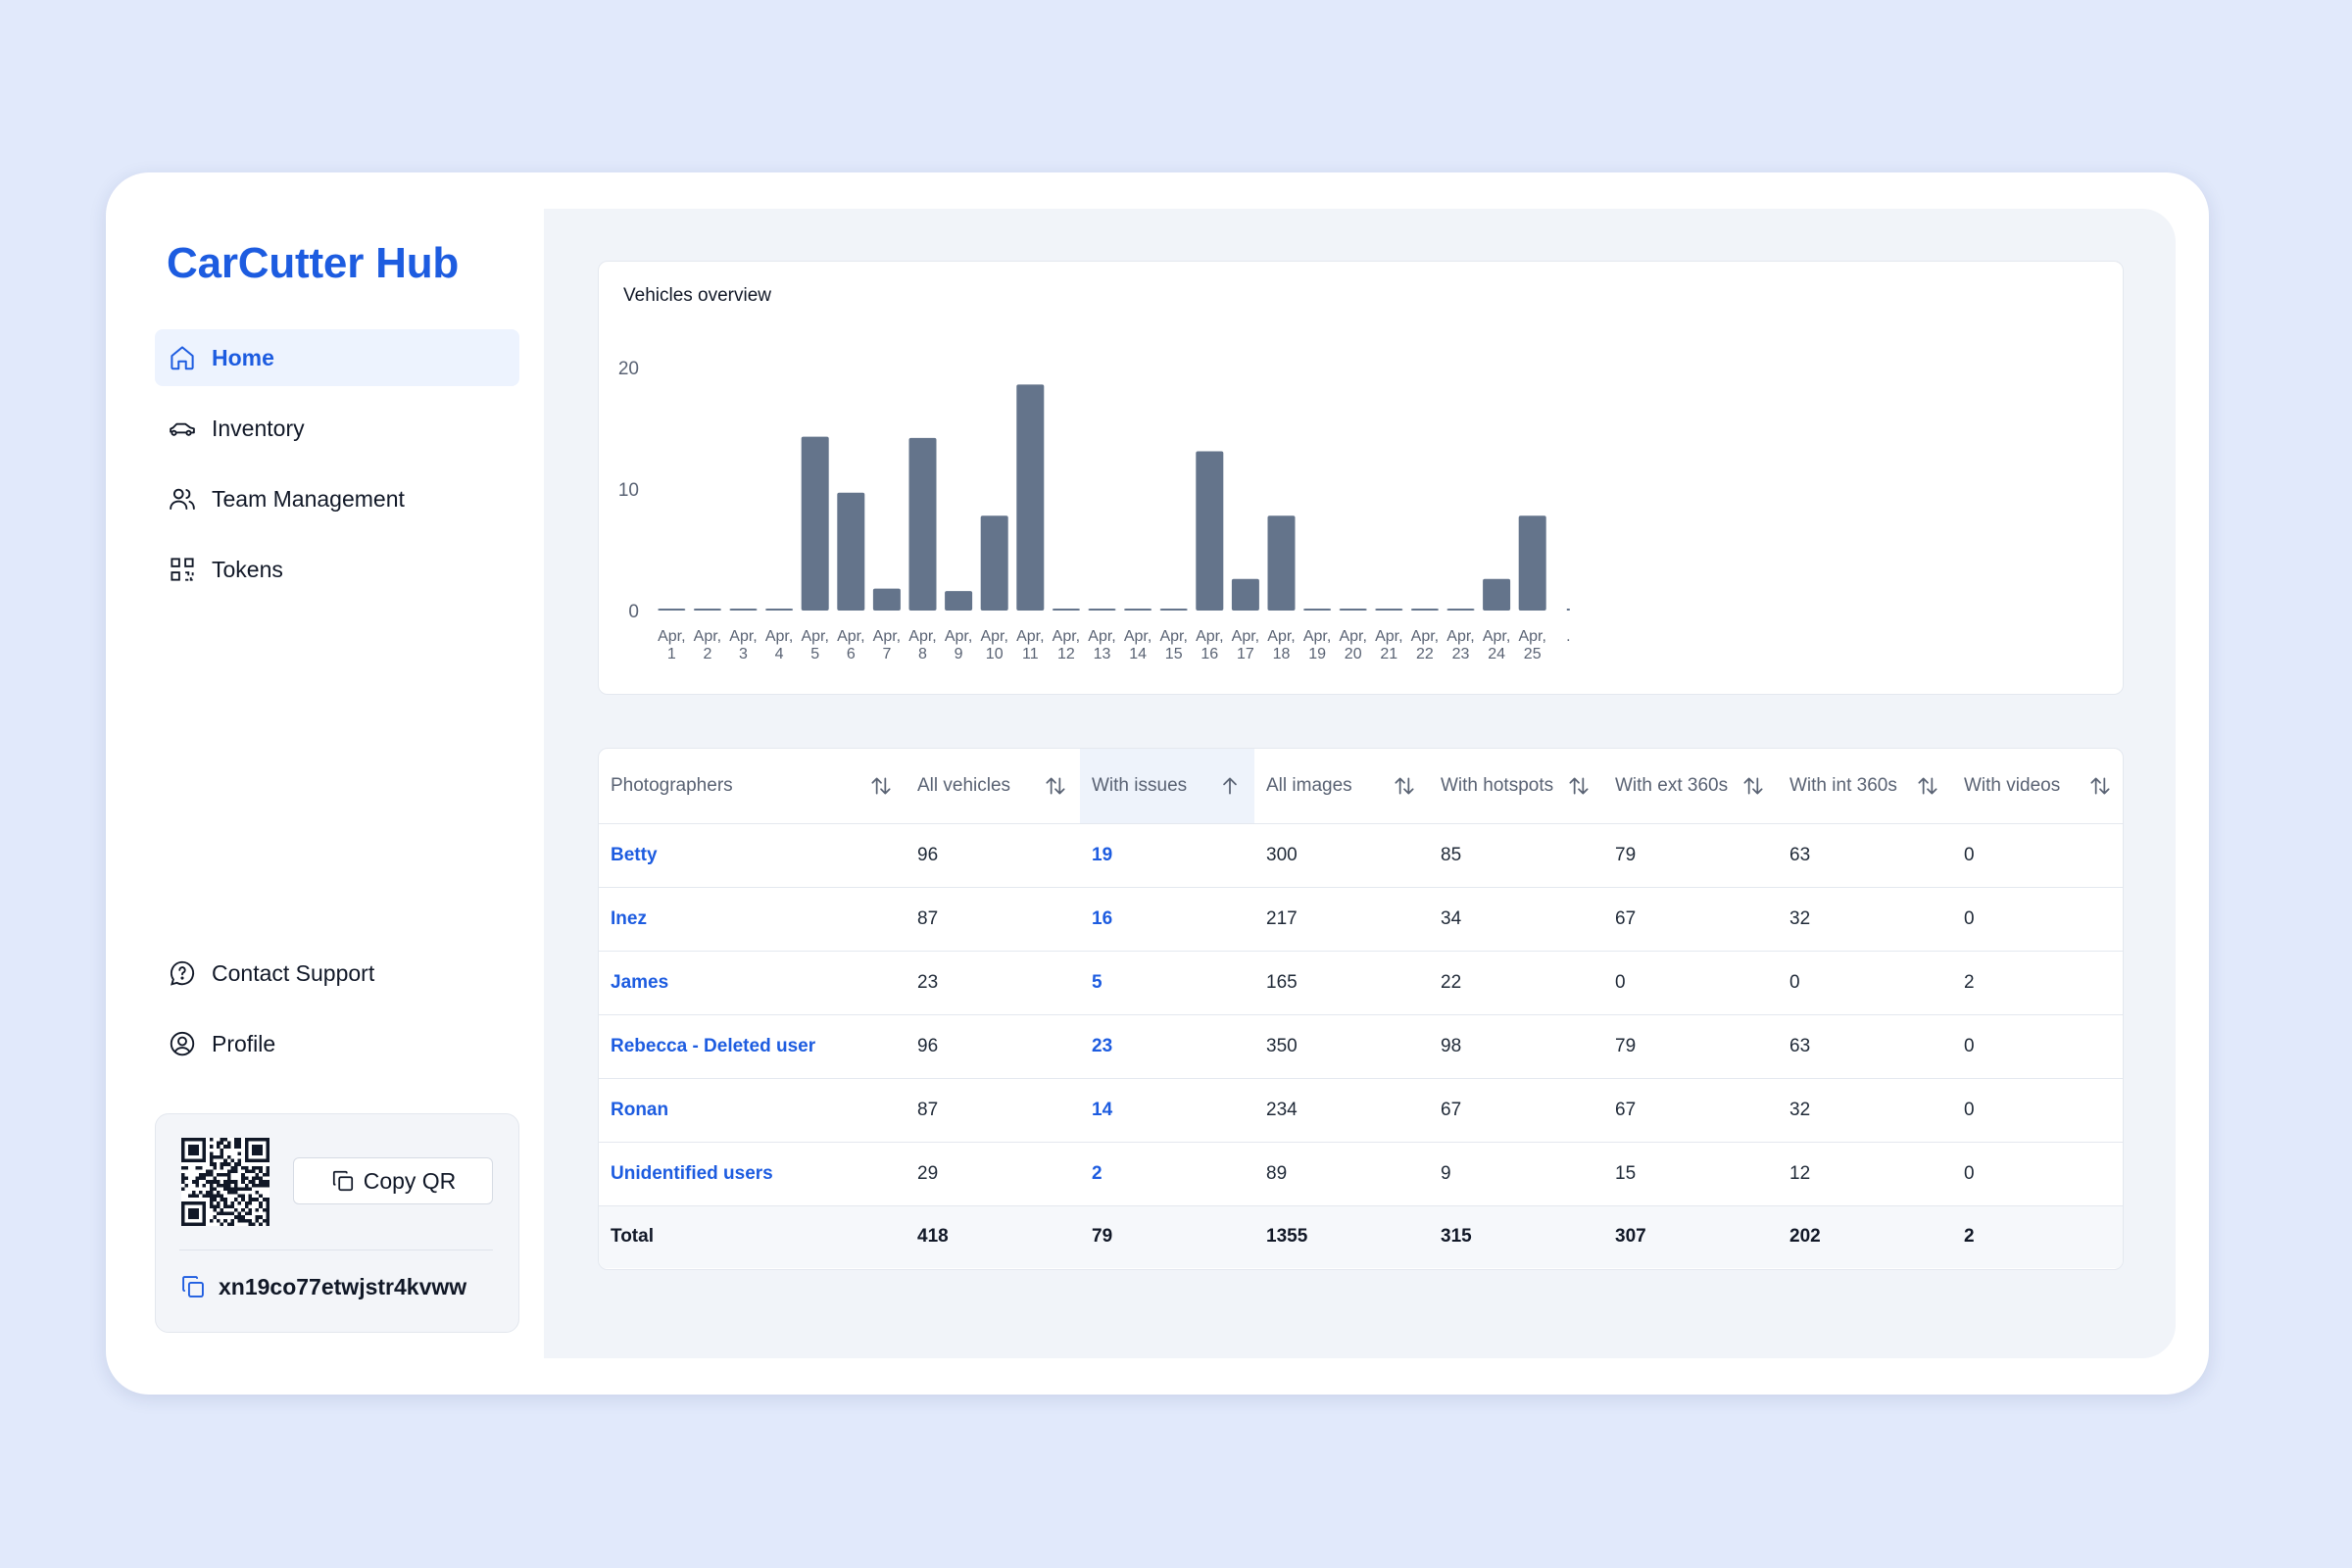  What do you see at coordinates (1167, 983) in the screenshot?
I see `issues-count-link: 5` at bounding box center [1167, 983].